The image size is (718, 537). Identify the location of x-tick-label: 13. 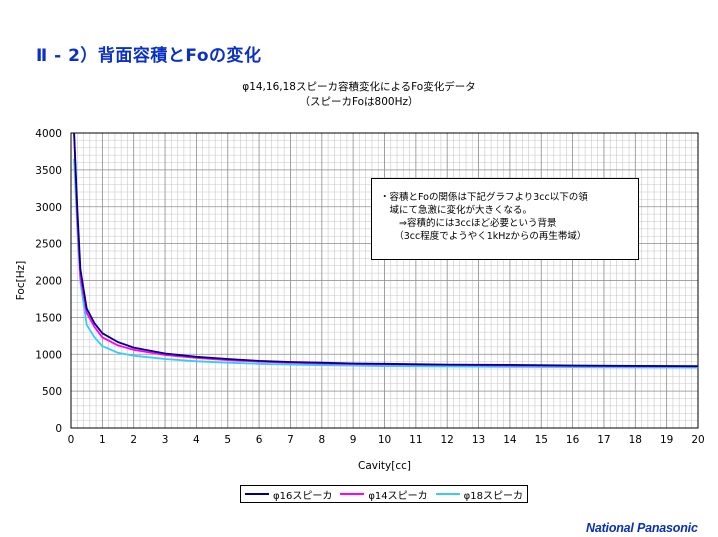
(478, 440).